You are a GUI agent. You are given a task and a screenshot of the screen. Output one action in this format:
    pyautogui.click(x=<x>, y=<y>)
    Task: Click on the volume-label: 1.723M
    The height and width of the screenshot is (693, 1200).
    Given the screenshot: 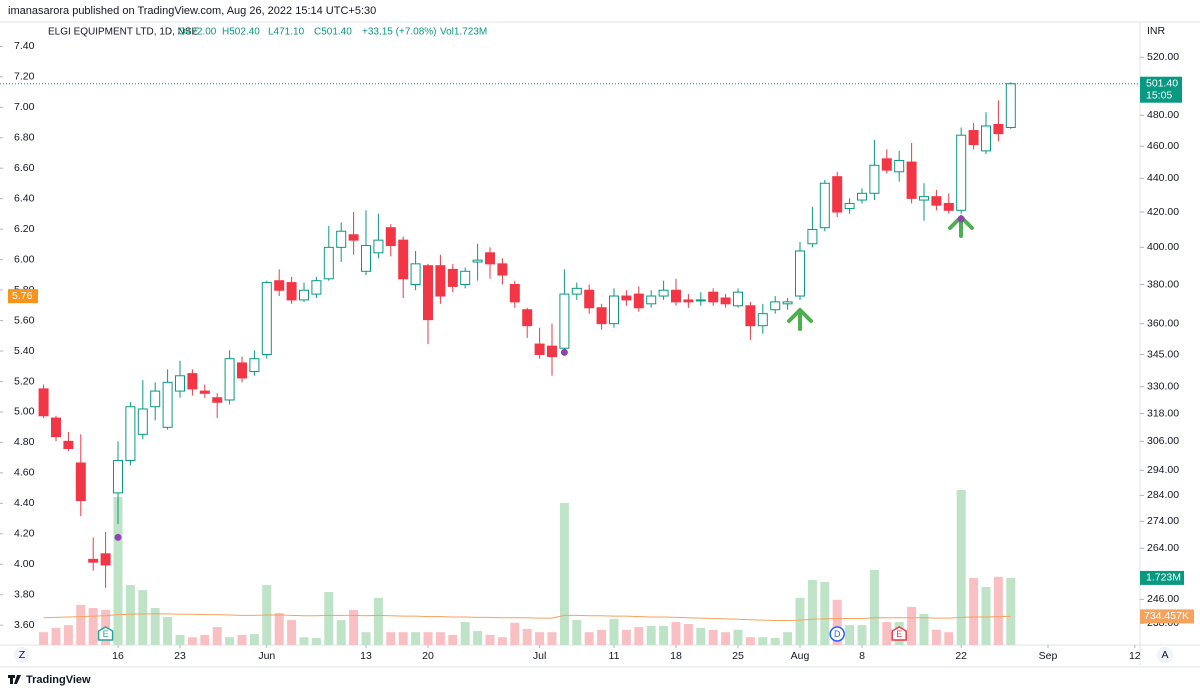 What is the action you would take?
    pyautogui.click(x=1163, y=578)
    